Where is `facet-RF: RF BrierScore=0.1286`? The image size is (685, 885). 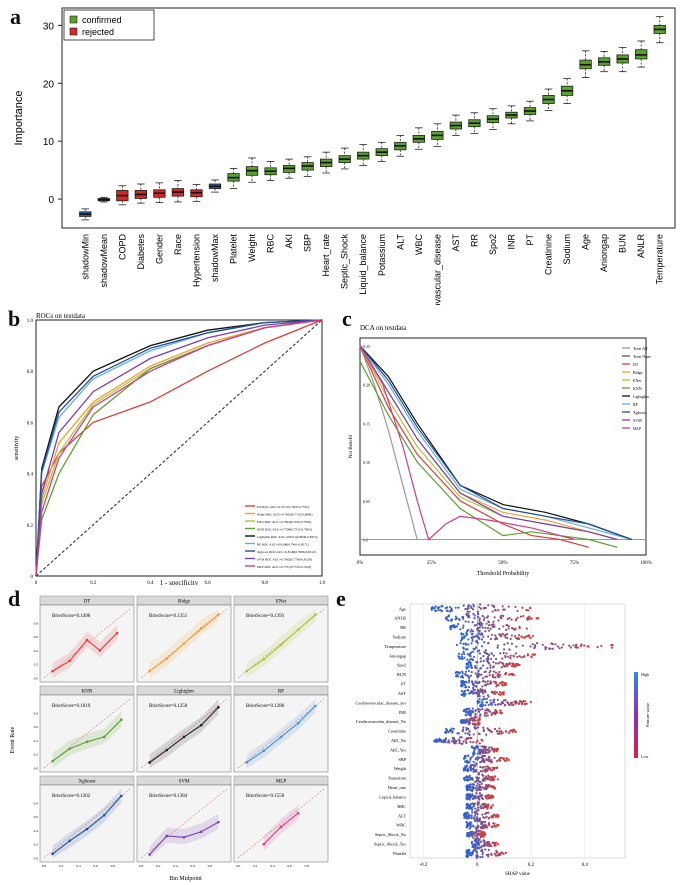
facet-RF: RF BrierScore=0.1286 is located at coordinates (281, 729).